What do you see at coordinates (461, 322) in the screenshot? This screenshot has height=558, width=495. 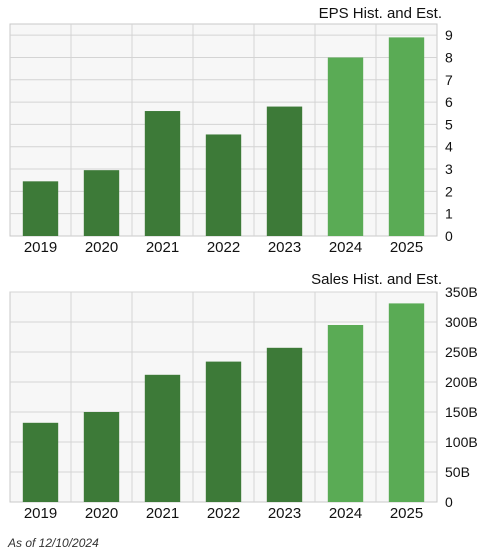 I see `y-tick-label: 300B` at bounding box center [461, 322].